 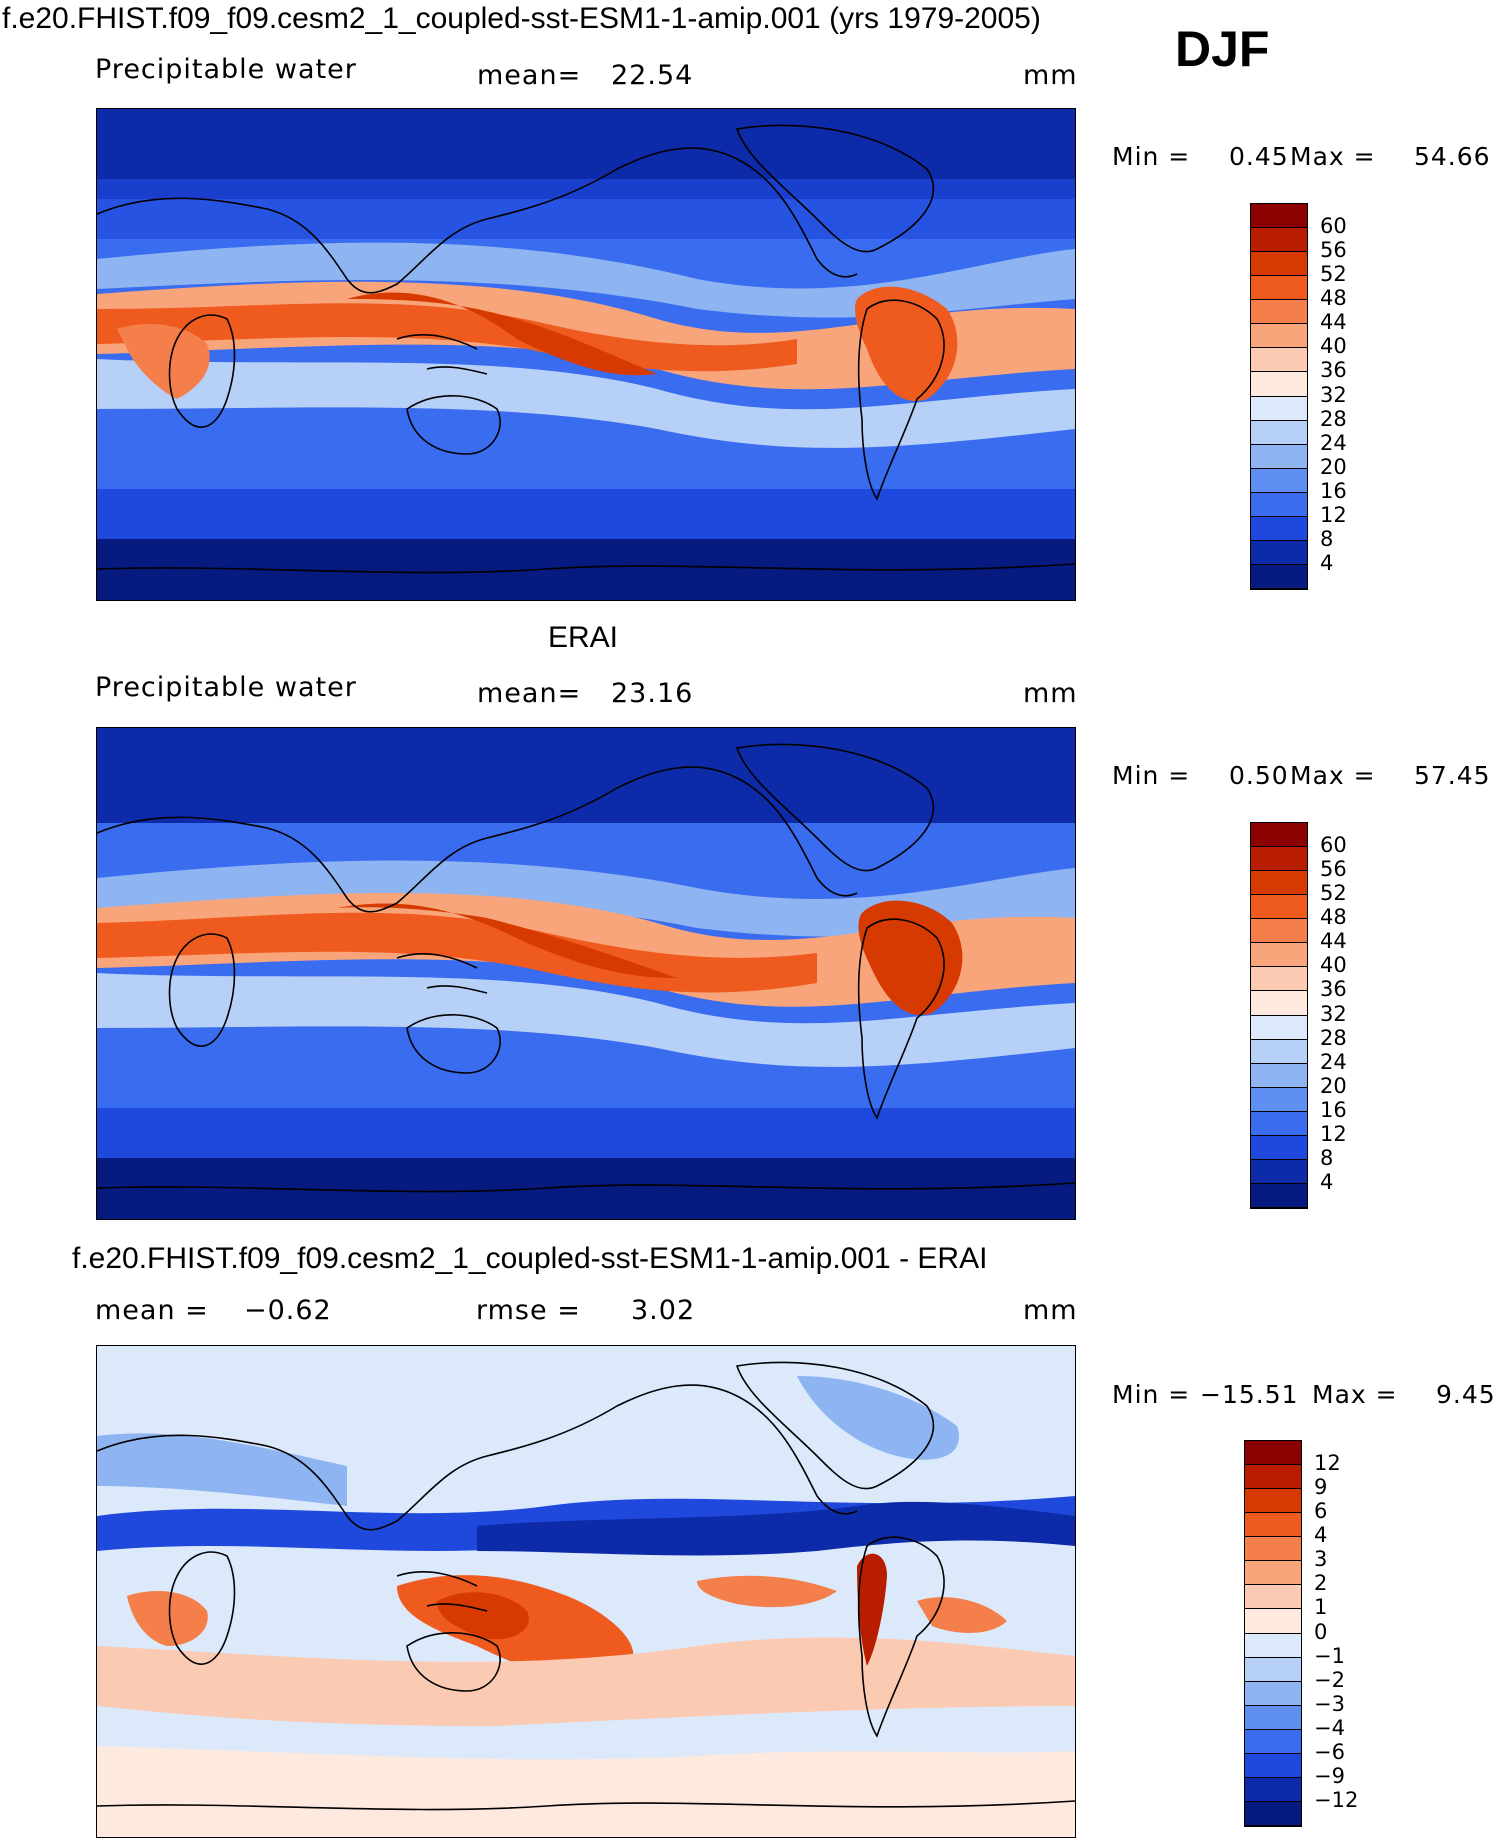 What do you see at coordinates (1050, 1310) in the screenshot?
I see `panel3-units: mm` at bounding box center [1050, 1310].